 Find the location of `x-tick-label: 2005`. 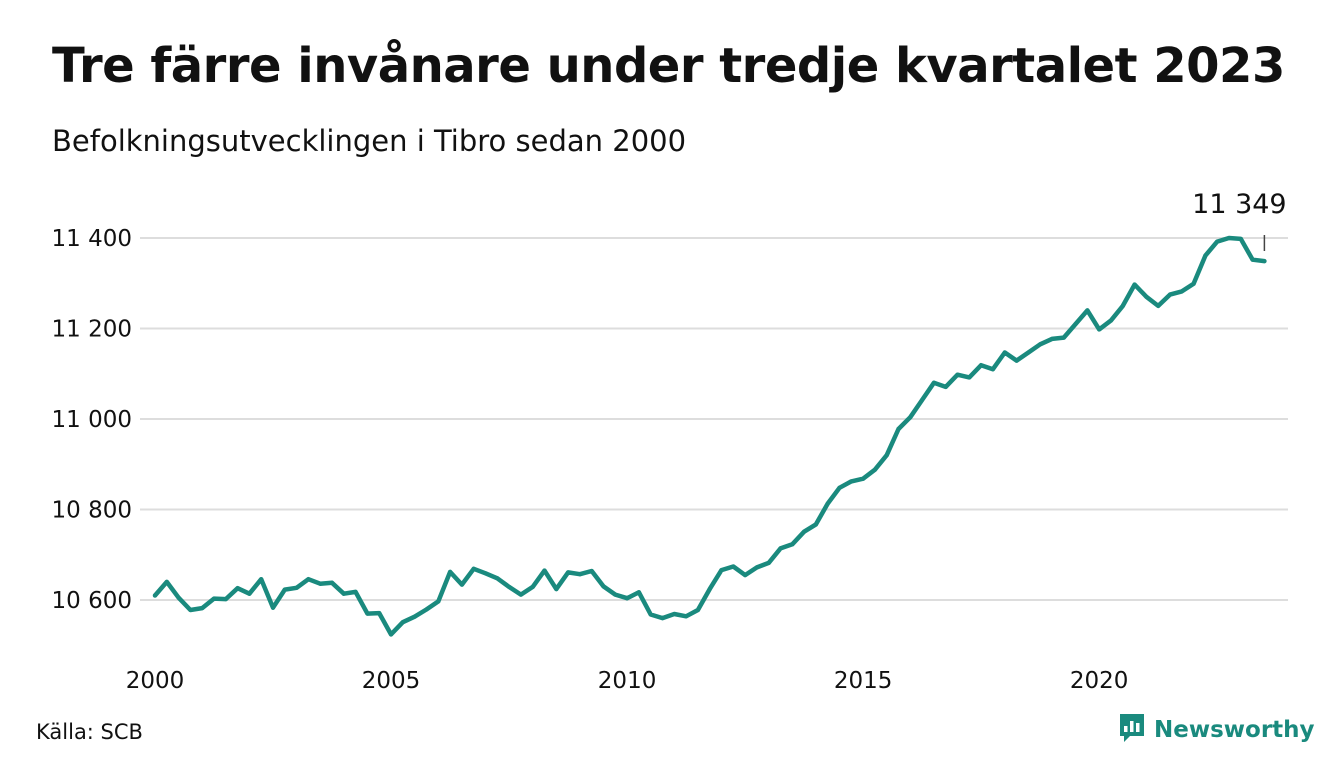

x-tick-label: 2005 is located at coordinates (391, 681).